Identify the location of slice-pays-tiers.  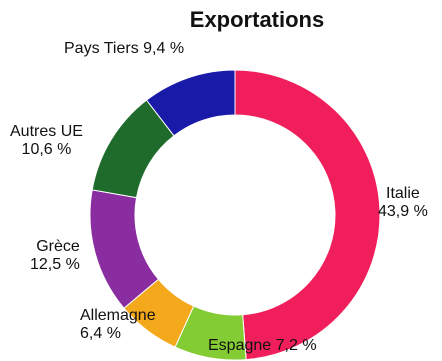
(190, 103).